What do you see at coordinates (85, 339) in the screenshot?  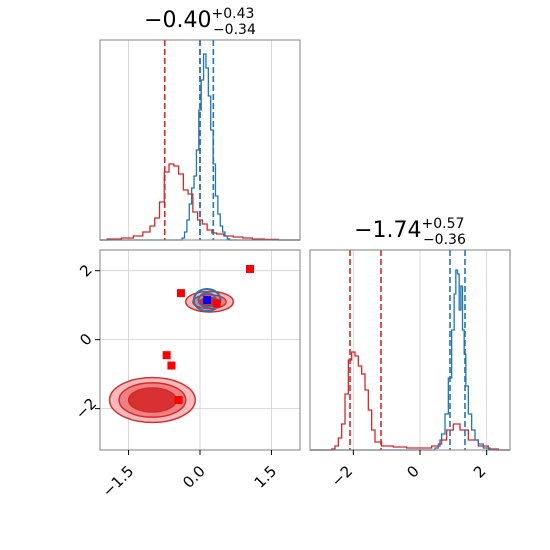 I see `y-tick-label: 0` at bounding box center [85, 339].